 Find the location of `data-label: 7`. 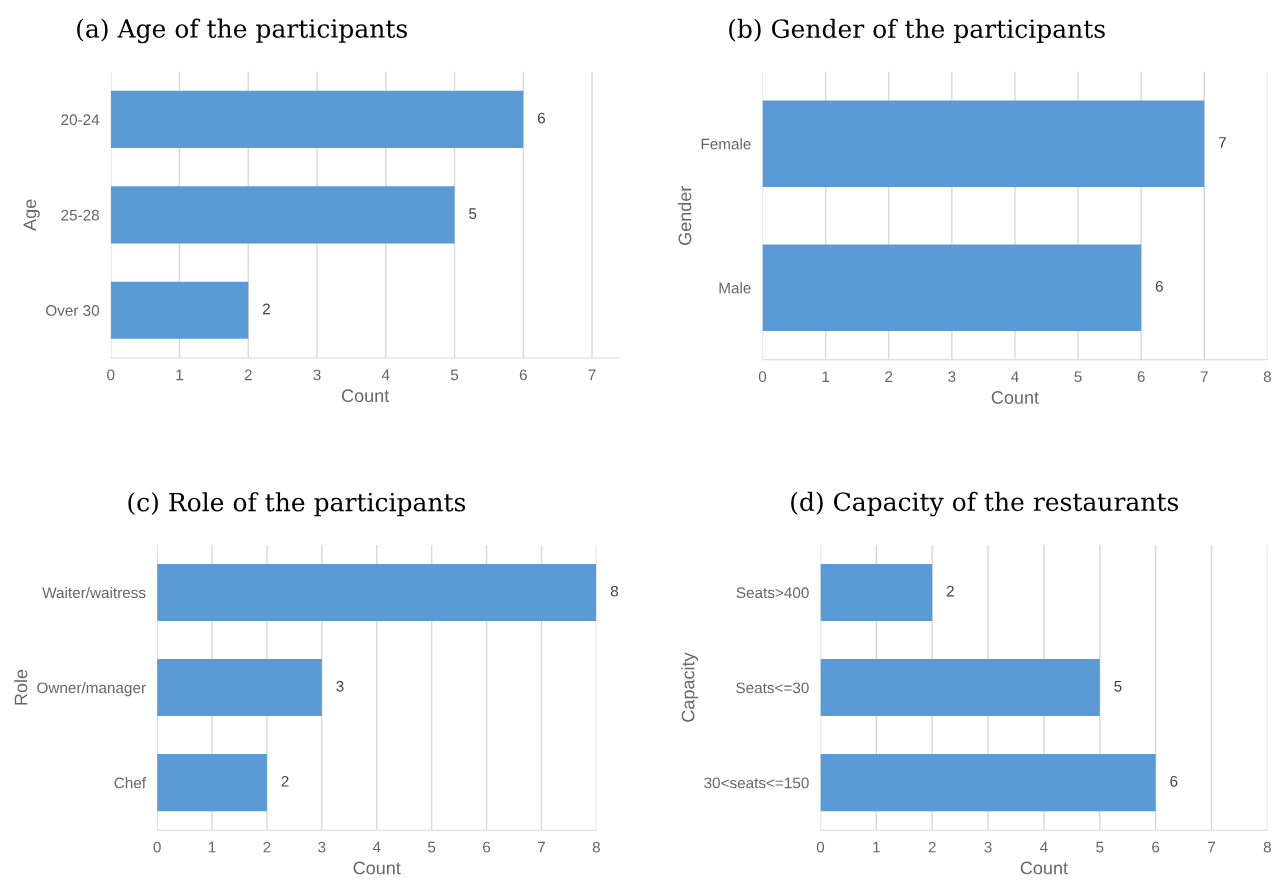

data-label: 7 is located at coordinates (1222, 142).